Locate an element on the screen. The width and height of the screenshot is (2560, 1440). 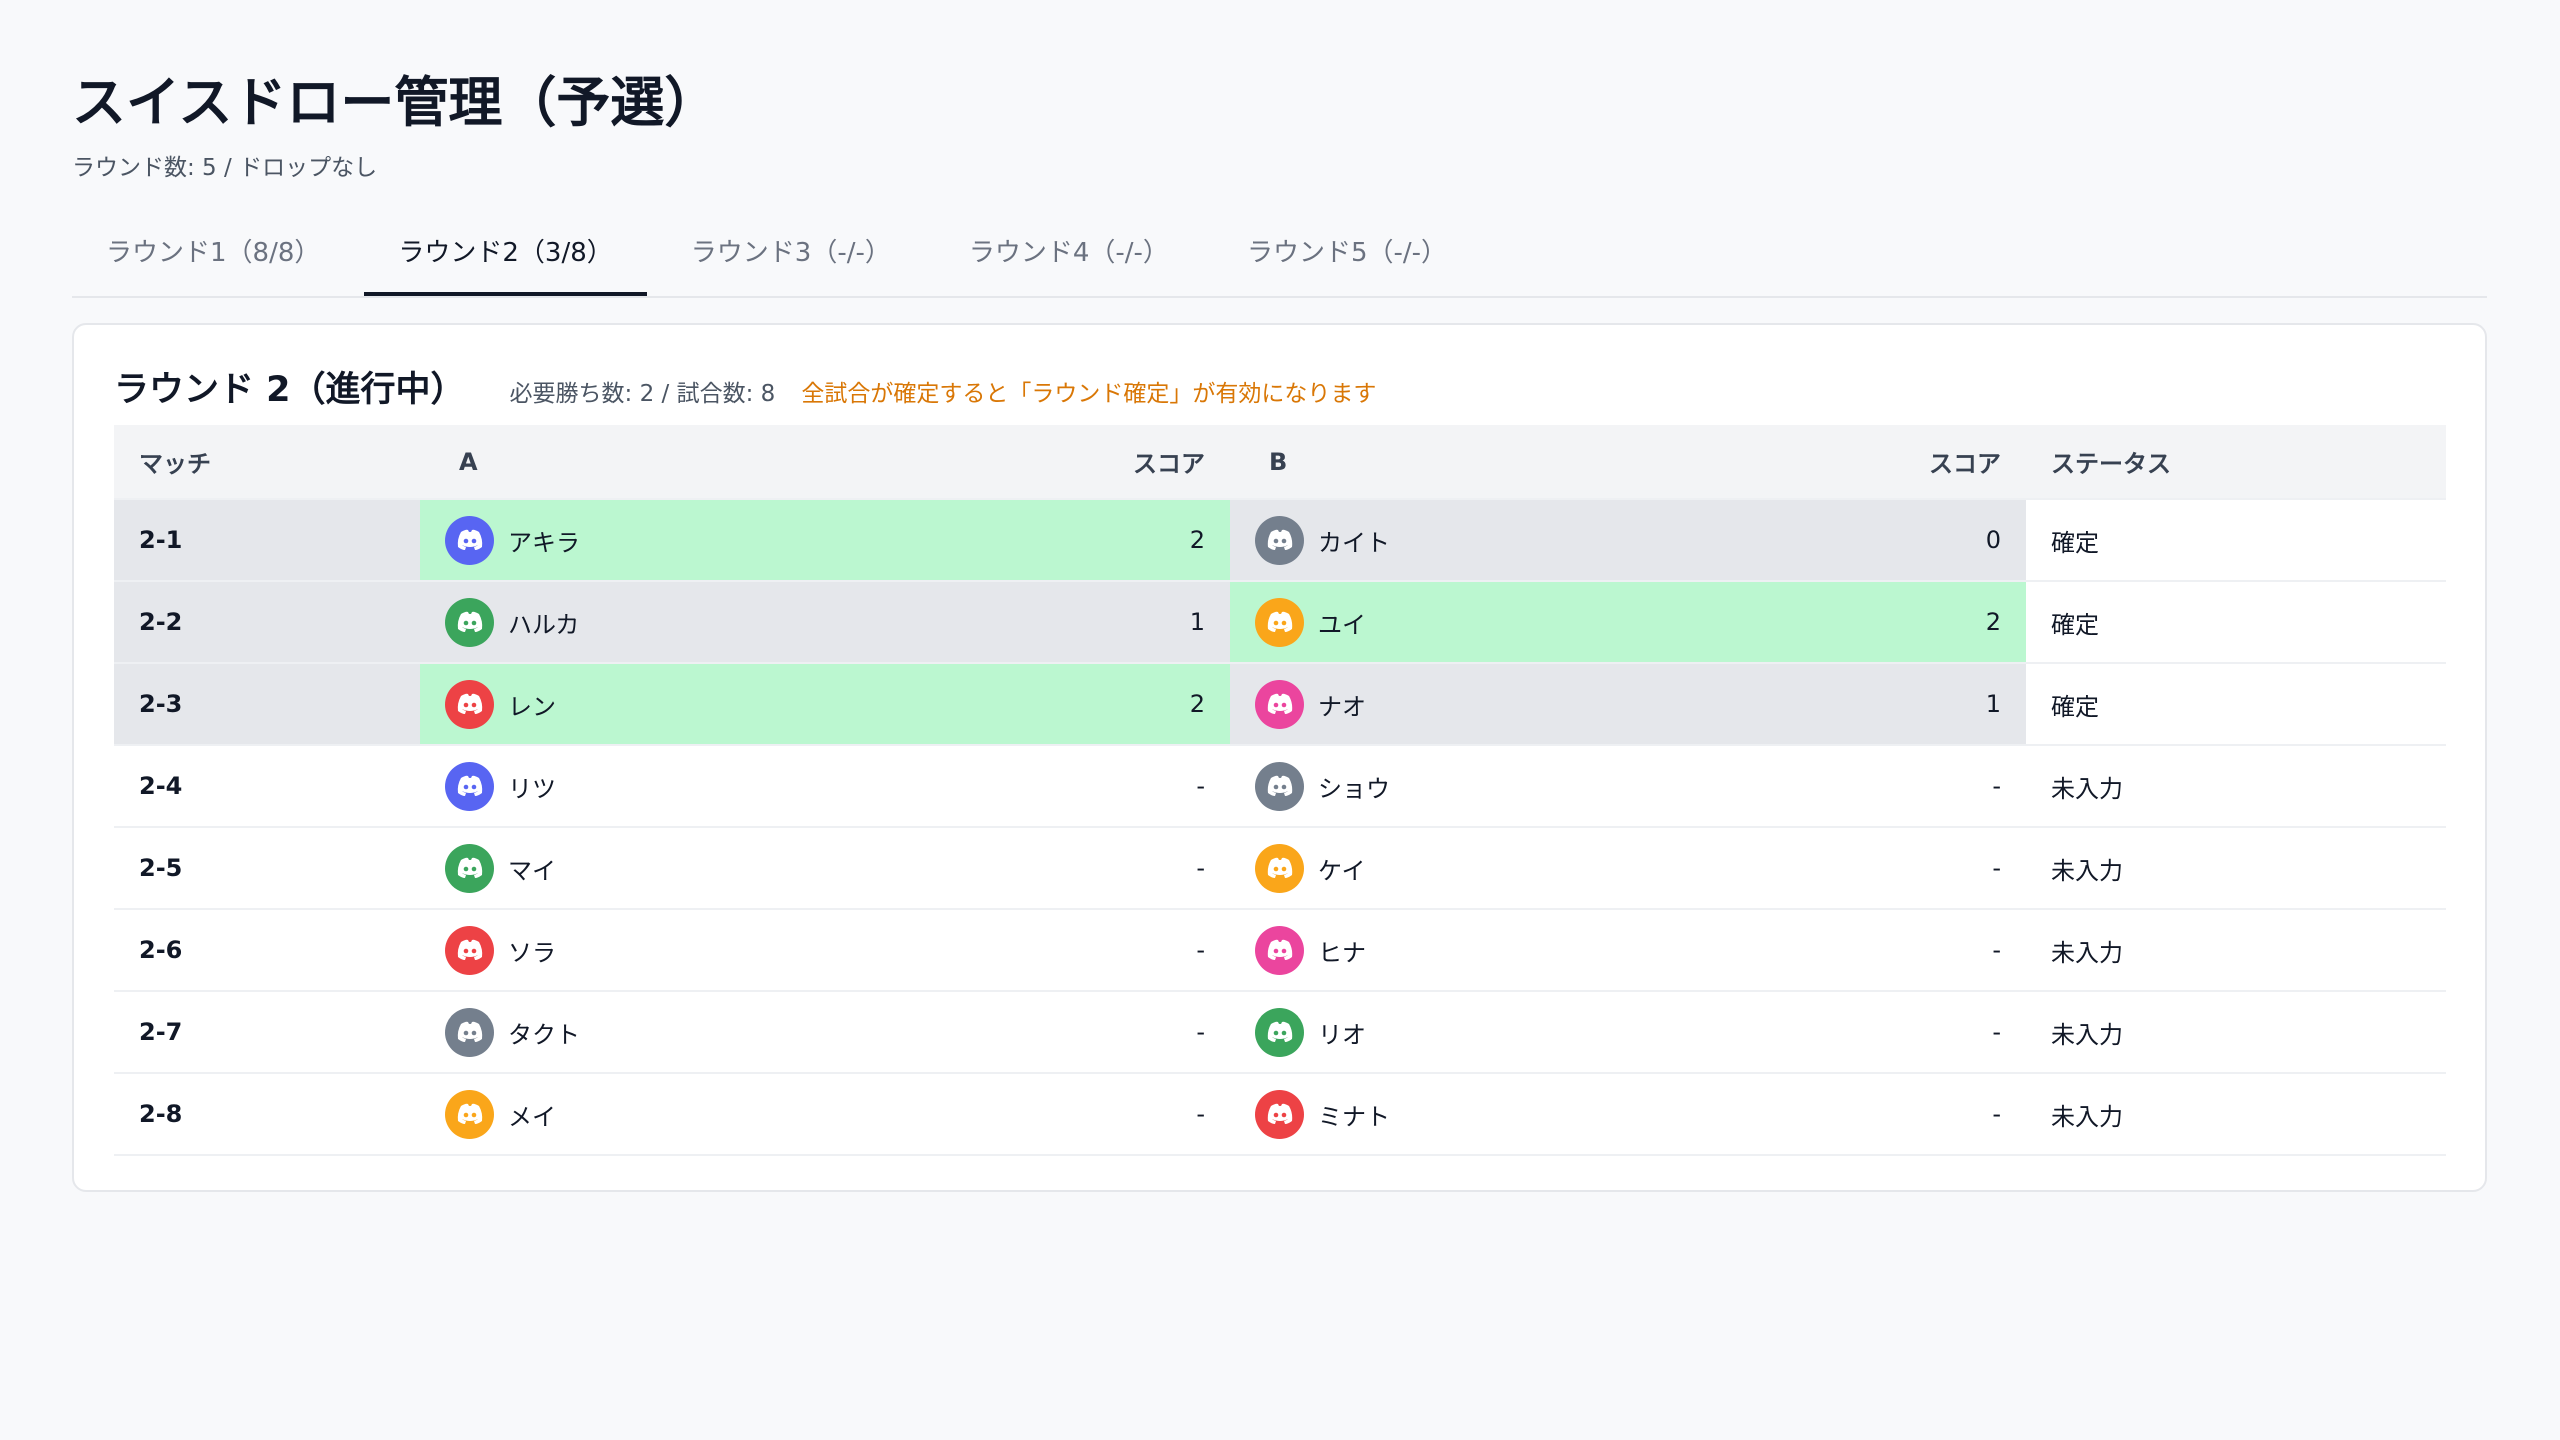
match-row: 2-1 アキラ 2 カイト 0 確定 is located at coordinates (1280, 541).